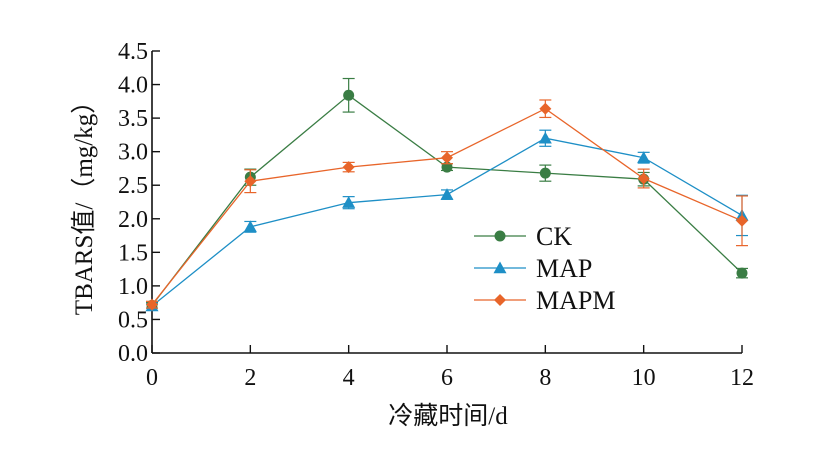  Describe the element at coordinates (84, 202) in the screenshot. I see `y-axis-title: TBARS值/（mg/kg）` at that location.